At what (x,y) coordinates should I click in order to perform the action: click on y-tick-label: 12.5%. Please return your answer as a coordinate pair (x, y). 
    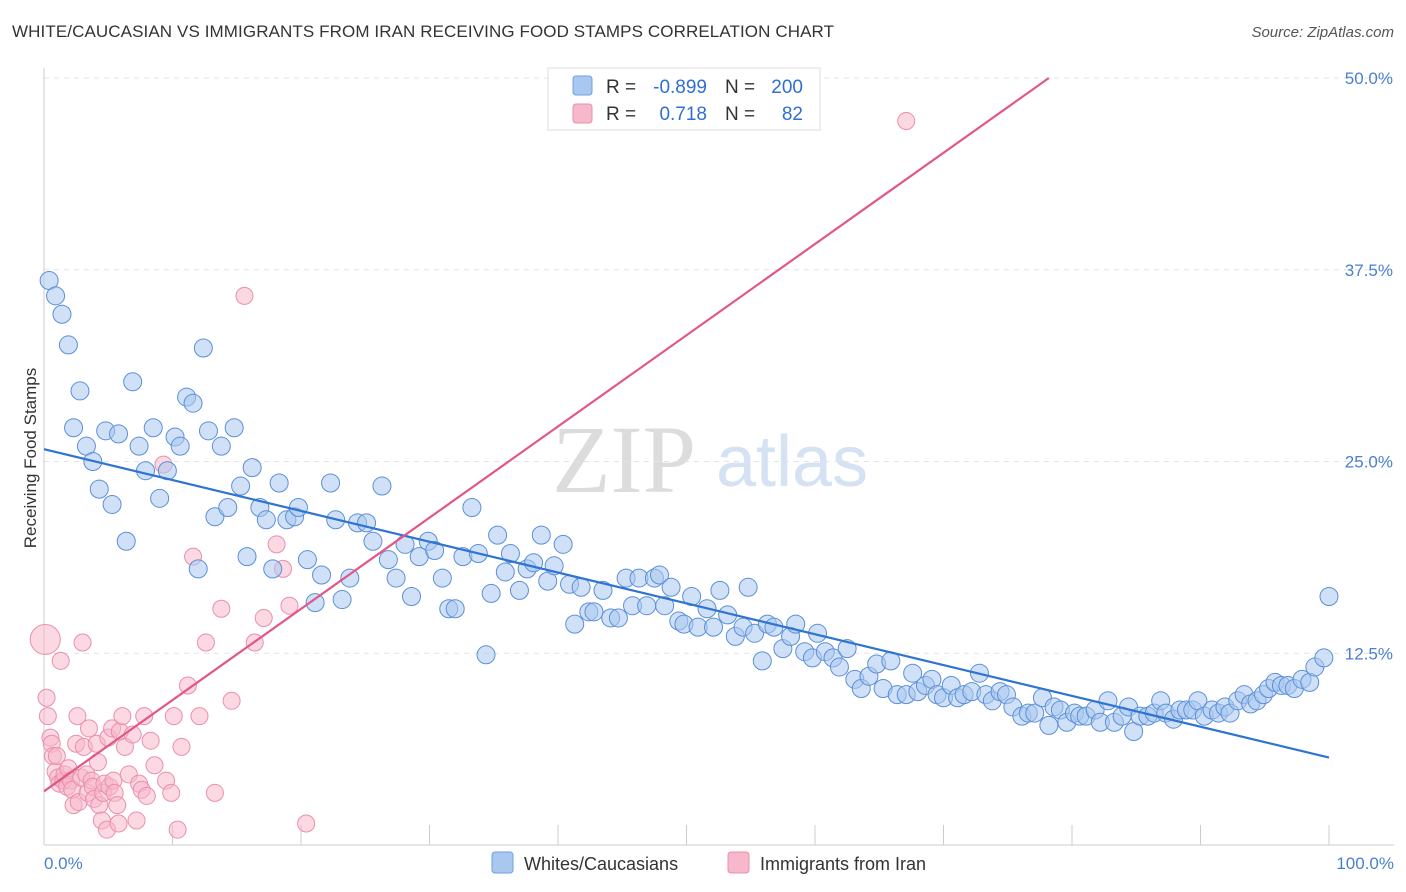
    Looking at the image, I should click on (1369, 653).